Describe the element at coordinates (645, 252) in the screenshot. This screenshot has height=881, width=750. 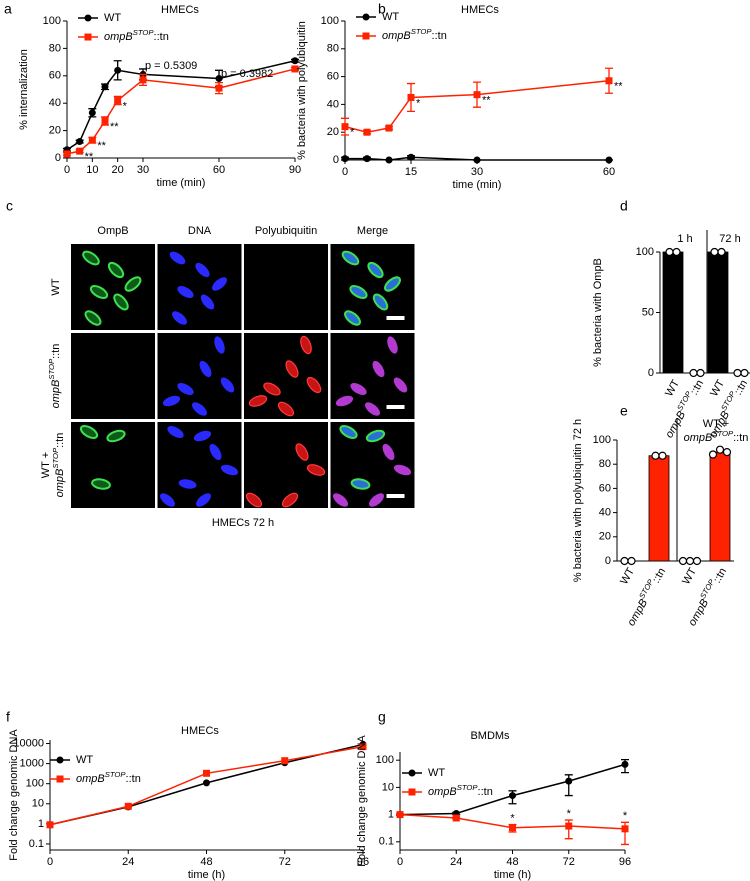
I see `y-tick-label: 100` at that location.